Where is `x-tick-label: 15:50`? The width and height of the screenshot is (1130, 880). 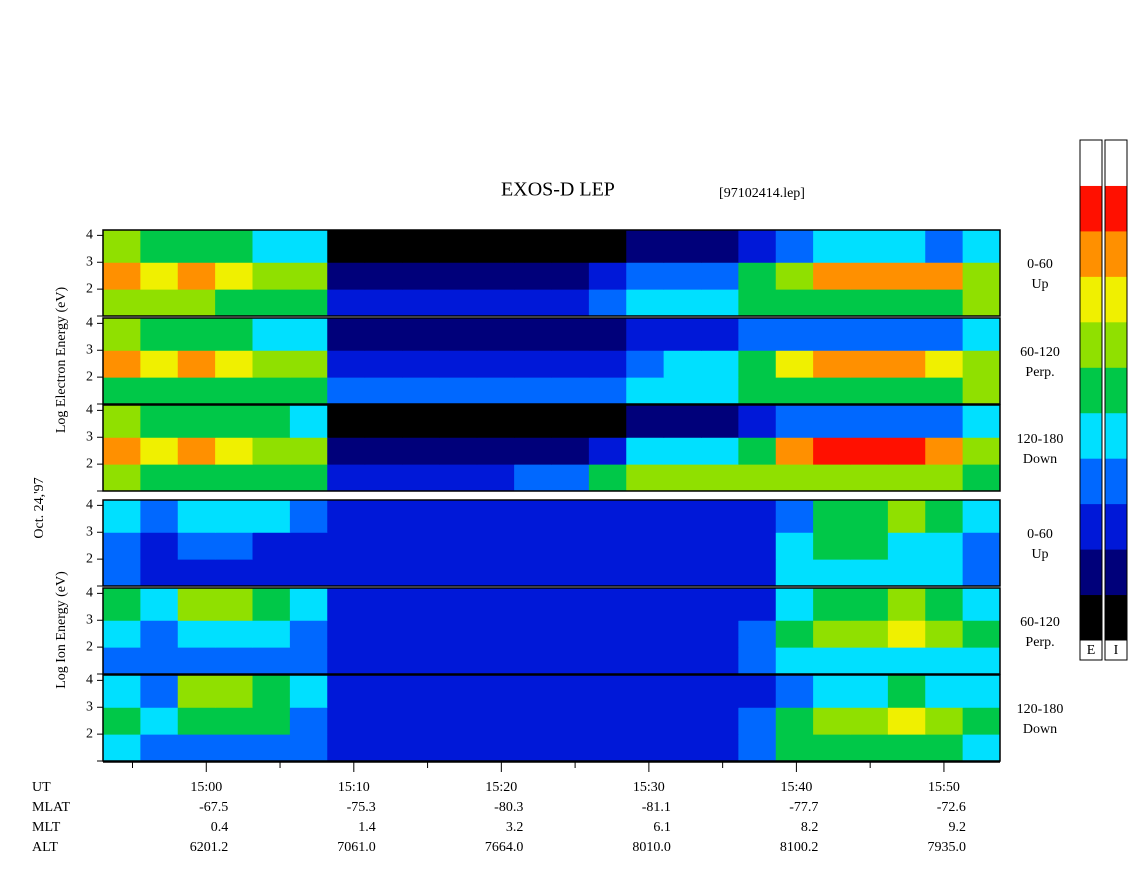 x-tick-label: 15:50 is located at coordinates (944, 787).